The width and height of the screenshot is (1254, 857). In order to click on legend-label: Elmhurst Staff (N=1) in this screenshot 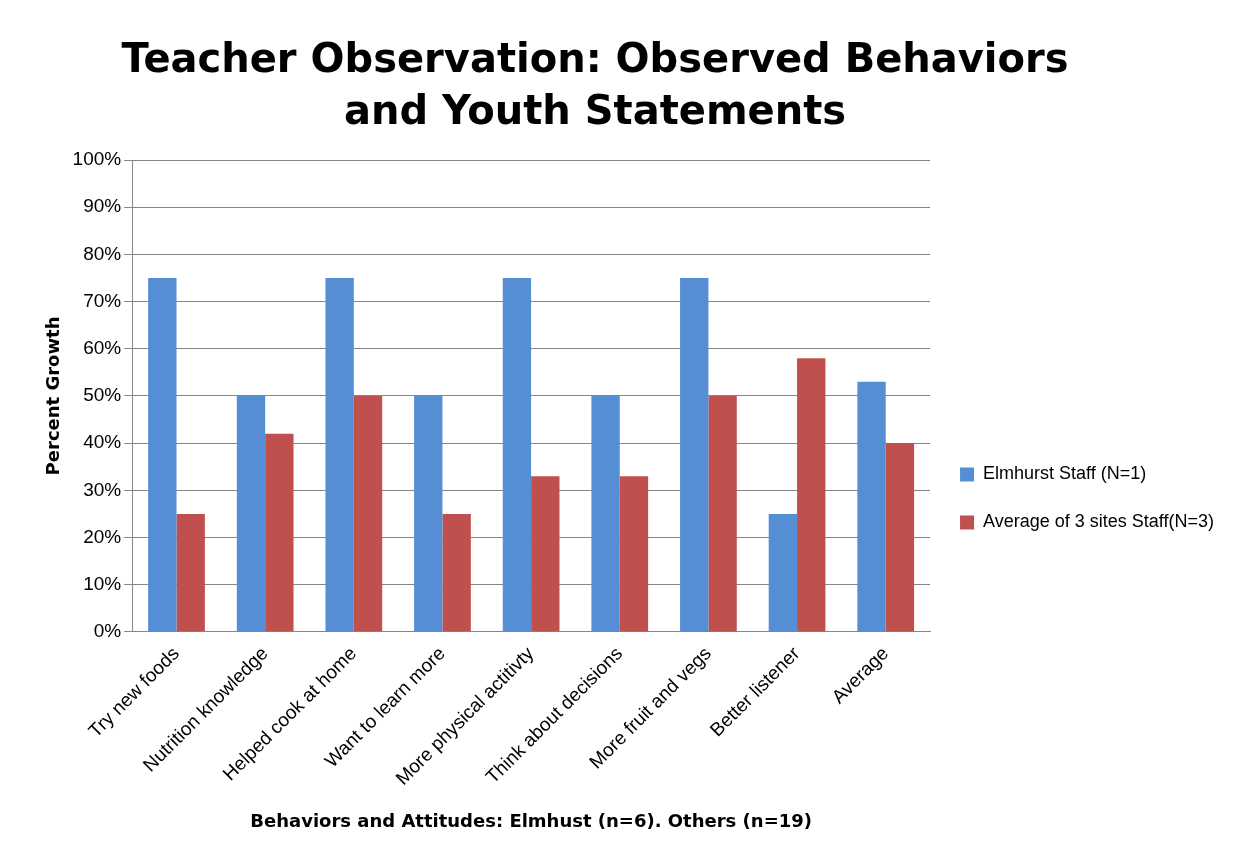, I will do `click(1065, 473)`.